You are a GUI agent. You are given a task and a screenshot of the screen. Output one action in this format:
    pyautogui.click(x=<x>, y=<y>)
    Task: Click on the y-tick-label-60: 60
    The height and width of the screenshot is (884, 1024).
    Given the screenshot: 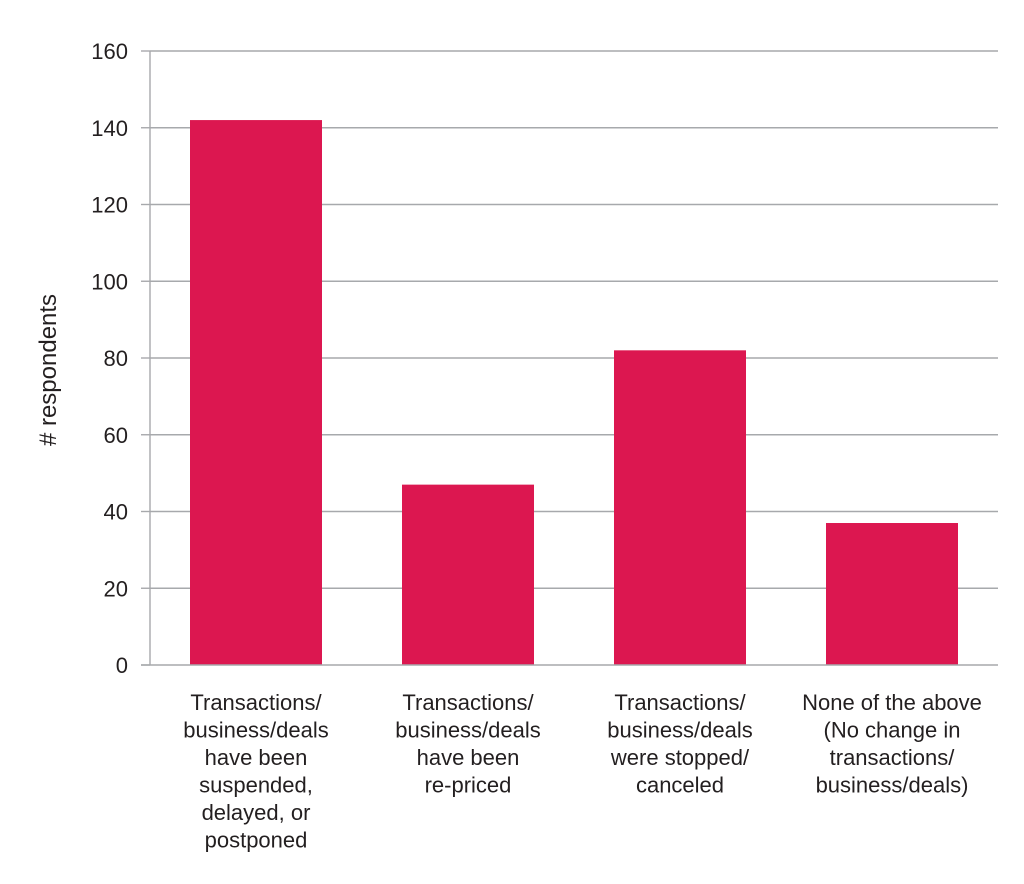 What is the action you would take?
    pyautogui.click(x=116, y=435)
    